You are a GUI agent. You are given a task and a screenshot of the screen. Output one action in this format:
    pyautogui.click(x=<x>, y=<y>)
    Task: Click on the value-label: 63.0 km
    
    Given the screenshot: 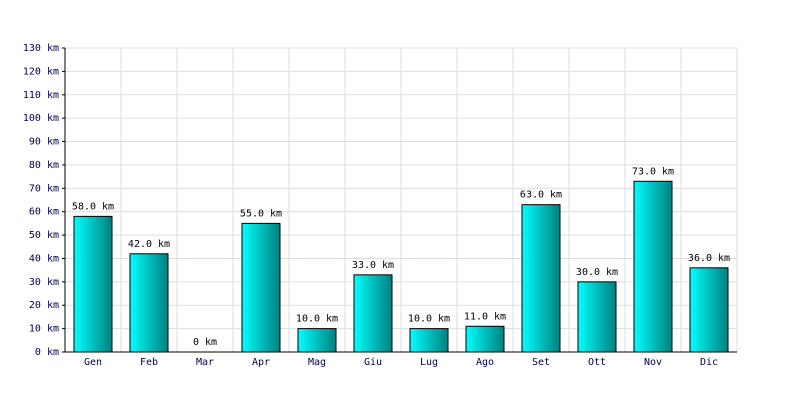 What is the action you would take?
    pyautogui.click(x=541, y=195)
    